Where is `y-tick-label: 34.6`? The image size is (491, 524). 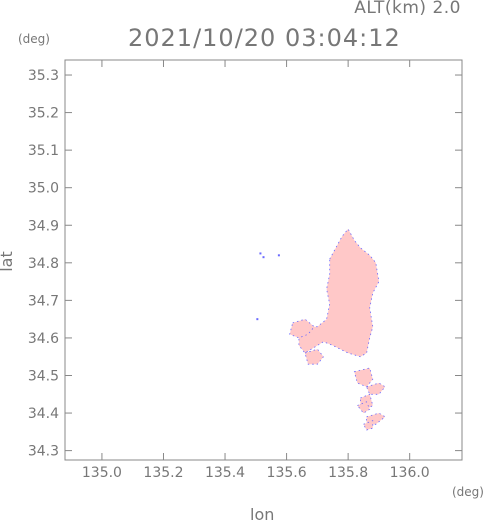
y-tick-label: 34.6 is located at coordinates (43, 339).